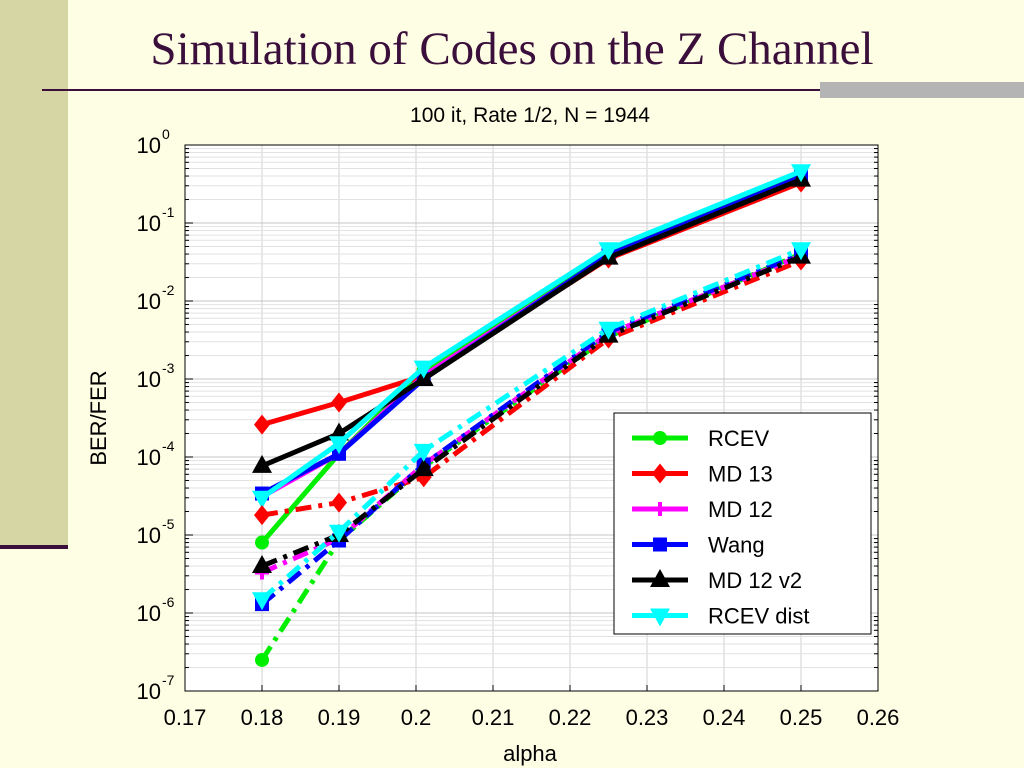 This screenshot has width=1024, height=768. I want to click on y-tick-exponent: -7, so click(168, 680).